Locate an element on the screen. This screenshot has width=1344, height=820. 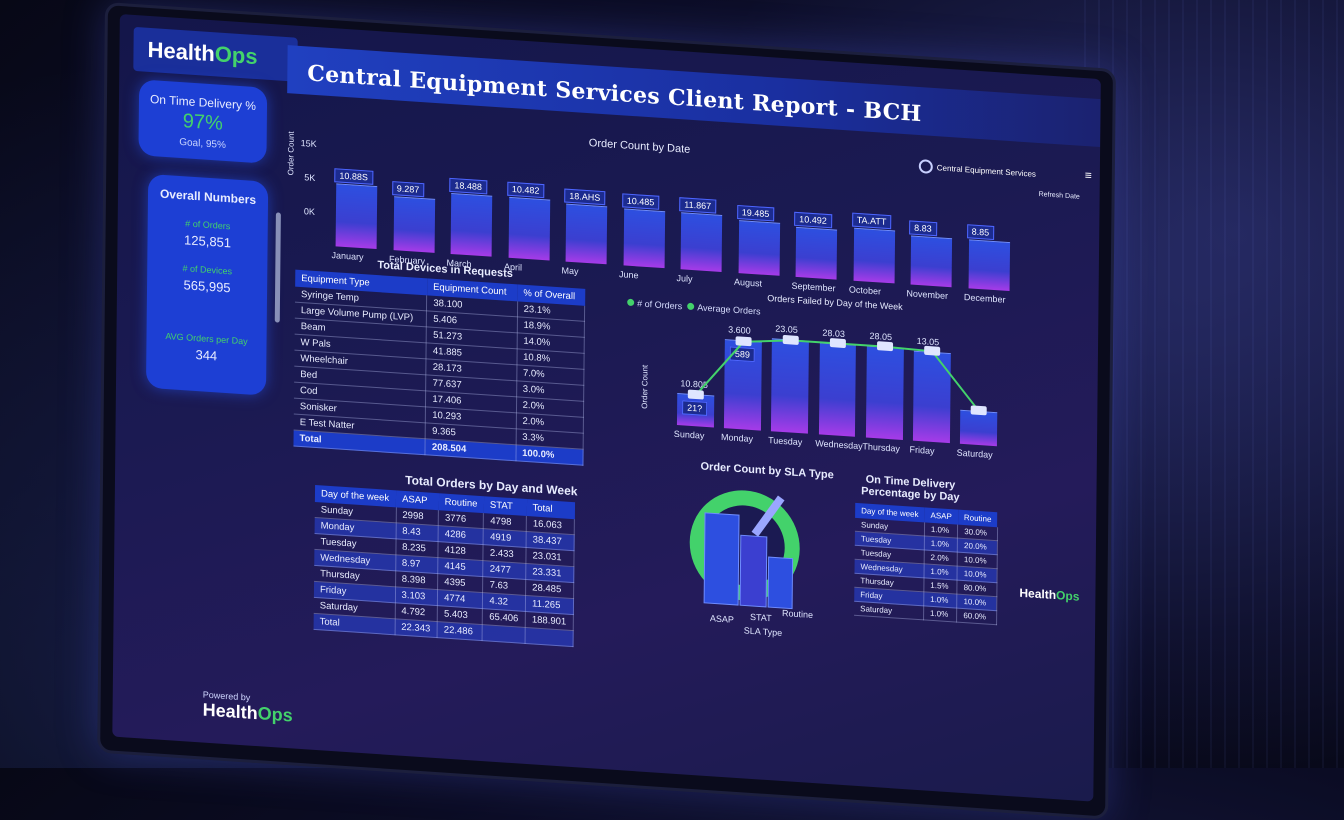
sla-bar-stat is located at coordinates (753, 571).